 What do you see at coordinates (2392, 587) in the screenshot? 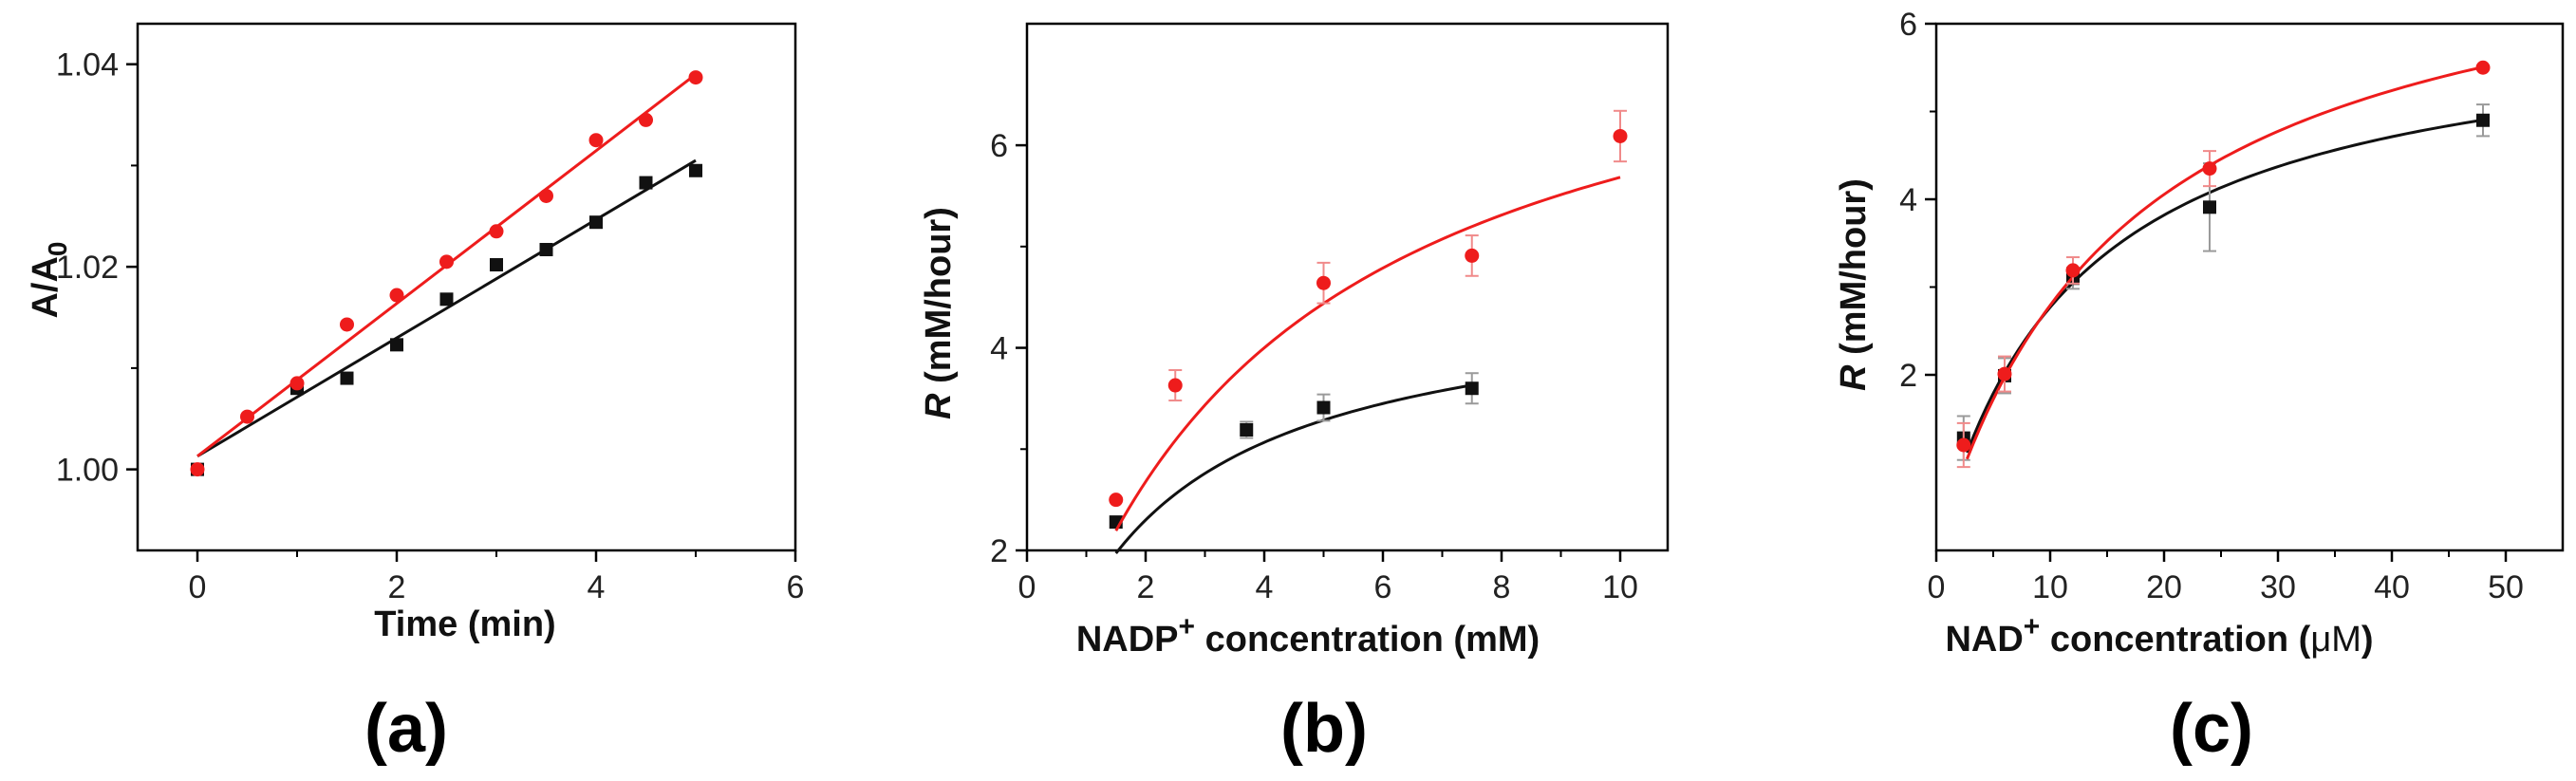
I see `panel-c-x-tick-label: 40` at bounding box center [2392, 587].